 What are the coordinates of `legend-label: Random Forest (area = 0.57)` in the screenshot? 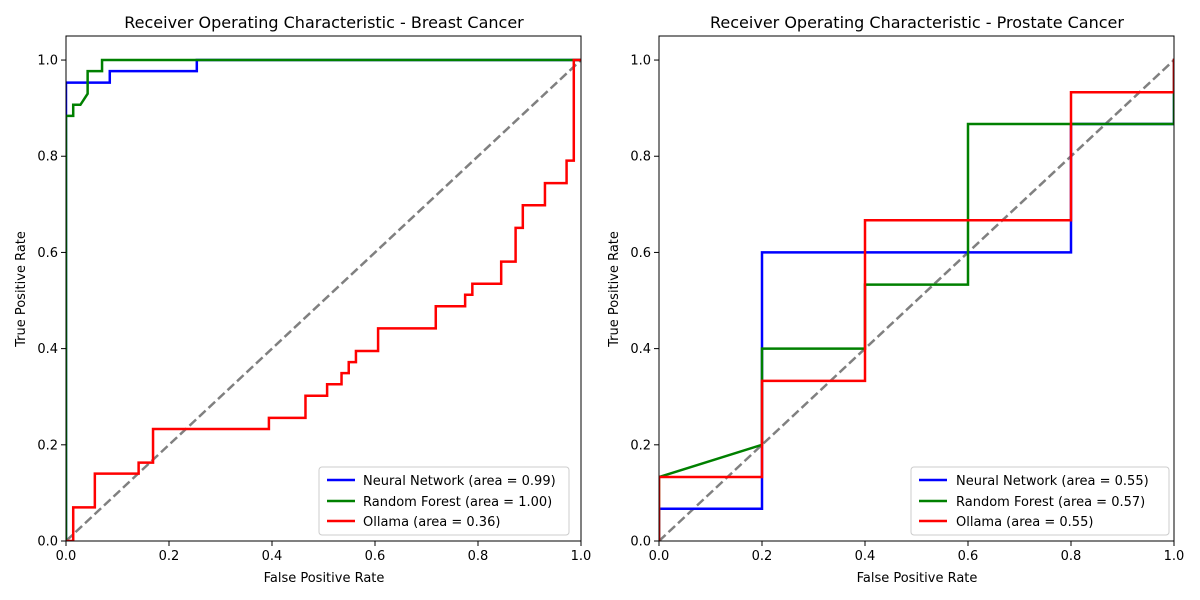 It's located at (1050, 502).